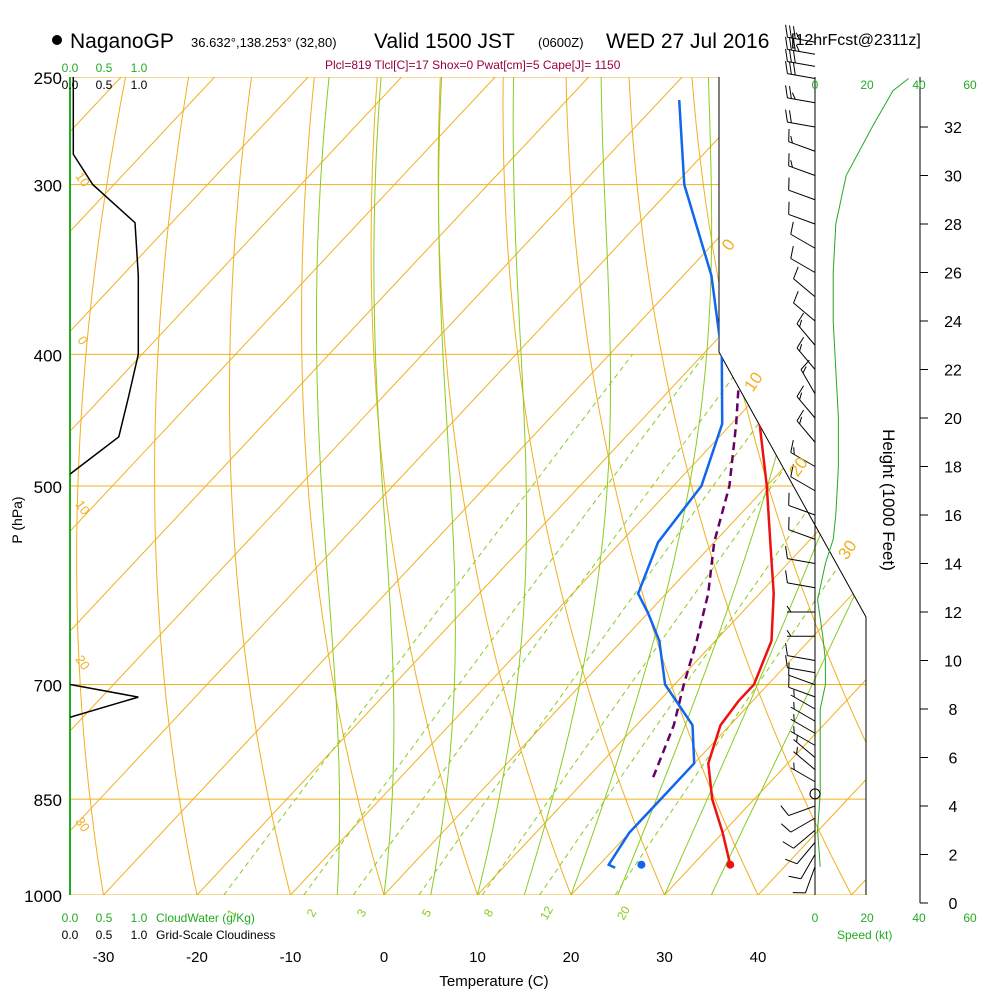  What do you see at coordinates (970, 918) in the screenshot?
I see `wind-speed-bottom-tick: 60` at bounding box center [970, 918].